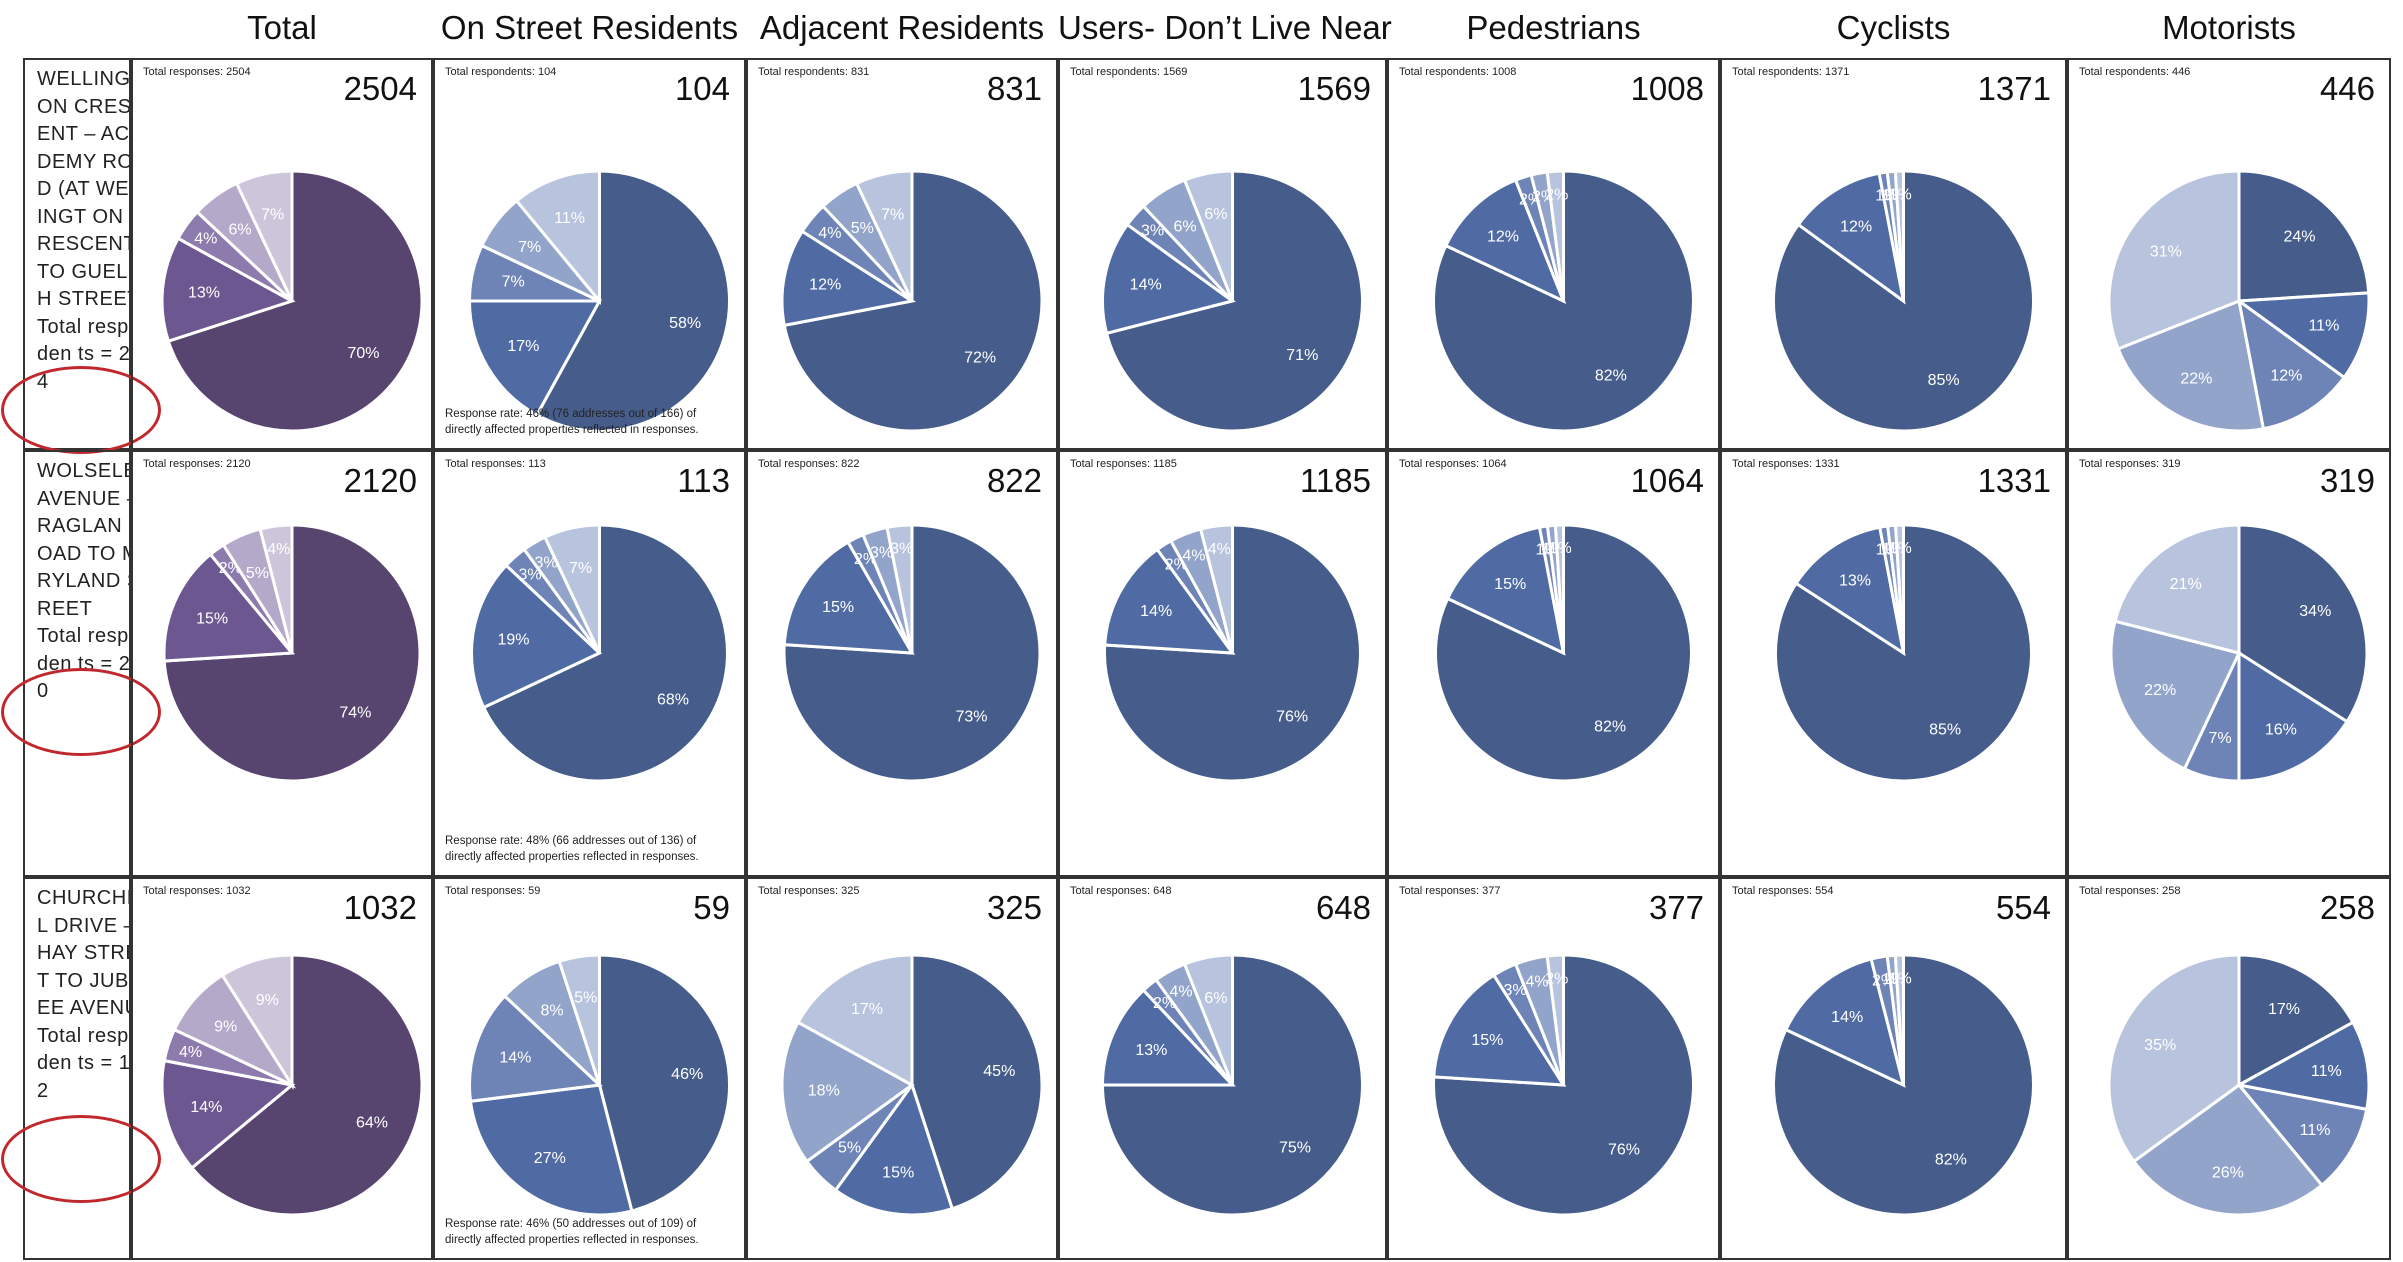 This screenshot has width=2403, height=1262. What do you see at coordinates (380, 907) in the screenshot?
I see `response-count: 1032` at bounding box center [380, 907].